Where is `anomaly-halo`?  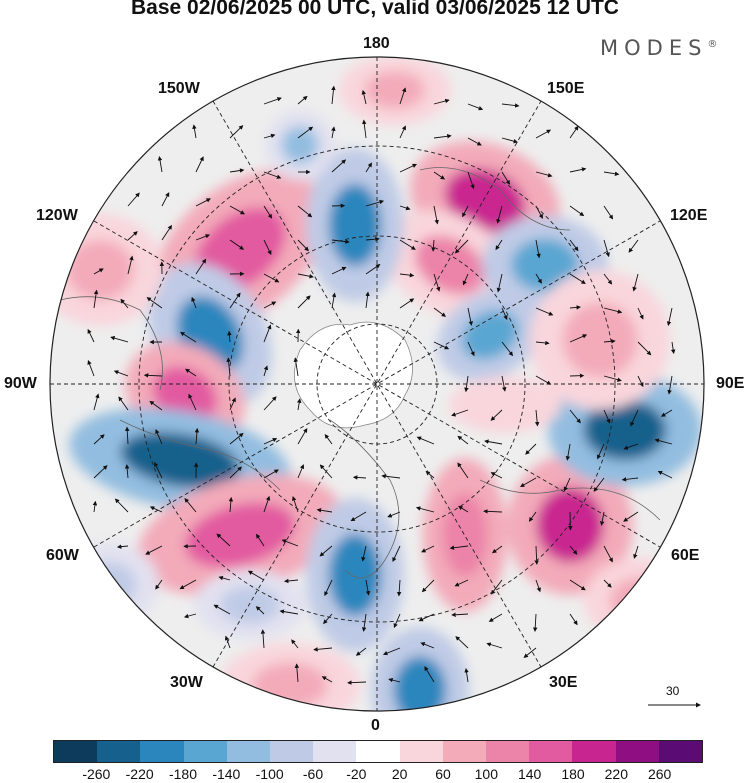
anomaly-halo is located at coordinates (640, 600).